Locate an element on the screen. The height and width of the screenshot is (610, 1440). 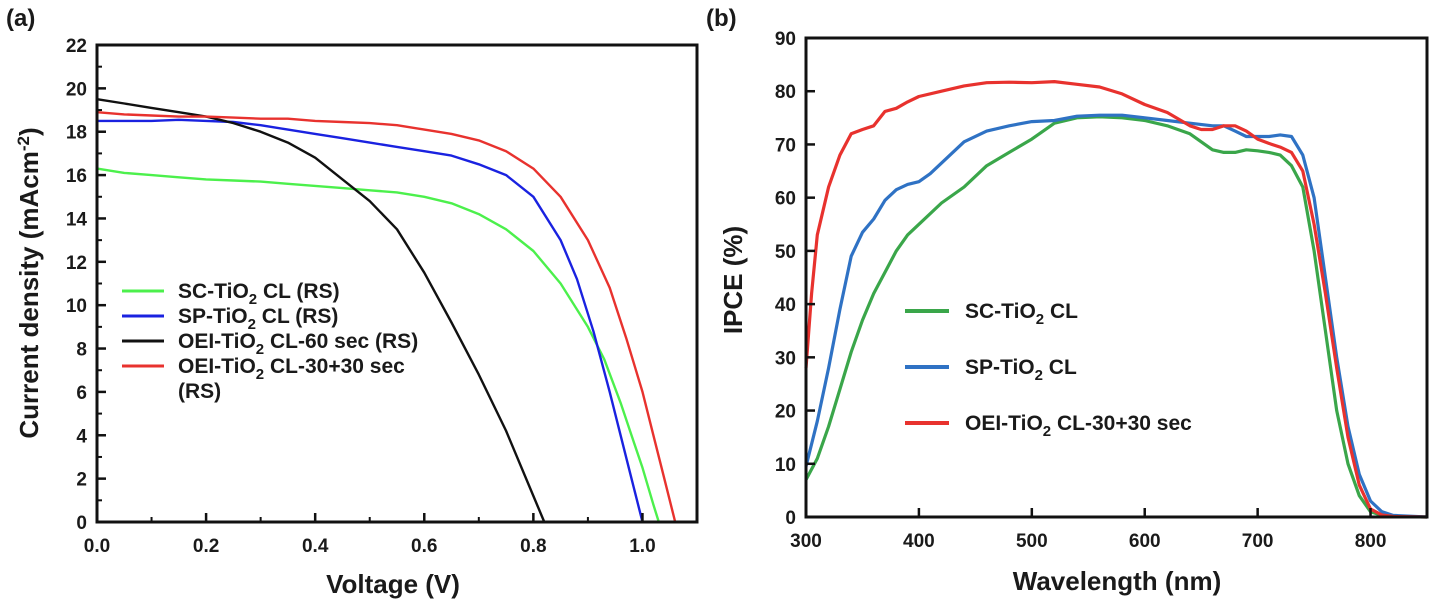
y-tick-label: 30 is located at coordinates (785, 358).